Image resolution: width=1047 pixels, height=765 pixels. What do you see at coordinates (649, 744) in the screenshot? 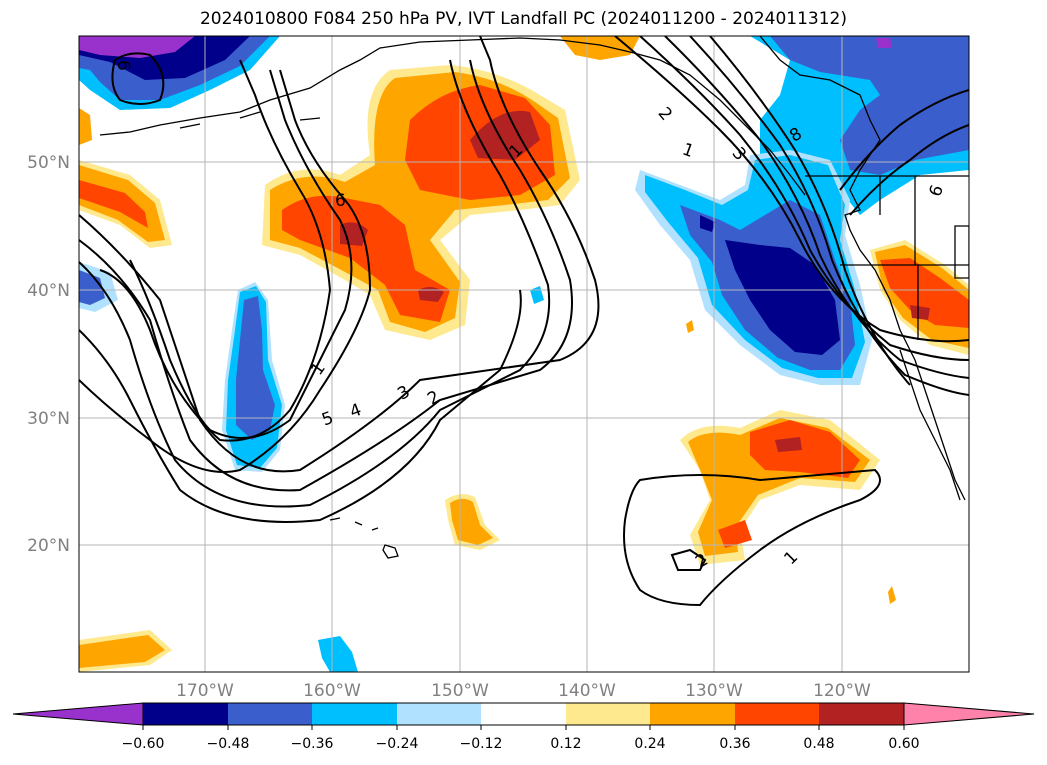
I see `colorbar-tick-7: 0.24` at bounding box center [649, 744].